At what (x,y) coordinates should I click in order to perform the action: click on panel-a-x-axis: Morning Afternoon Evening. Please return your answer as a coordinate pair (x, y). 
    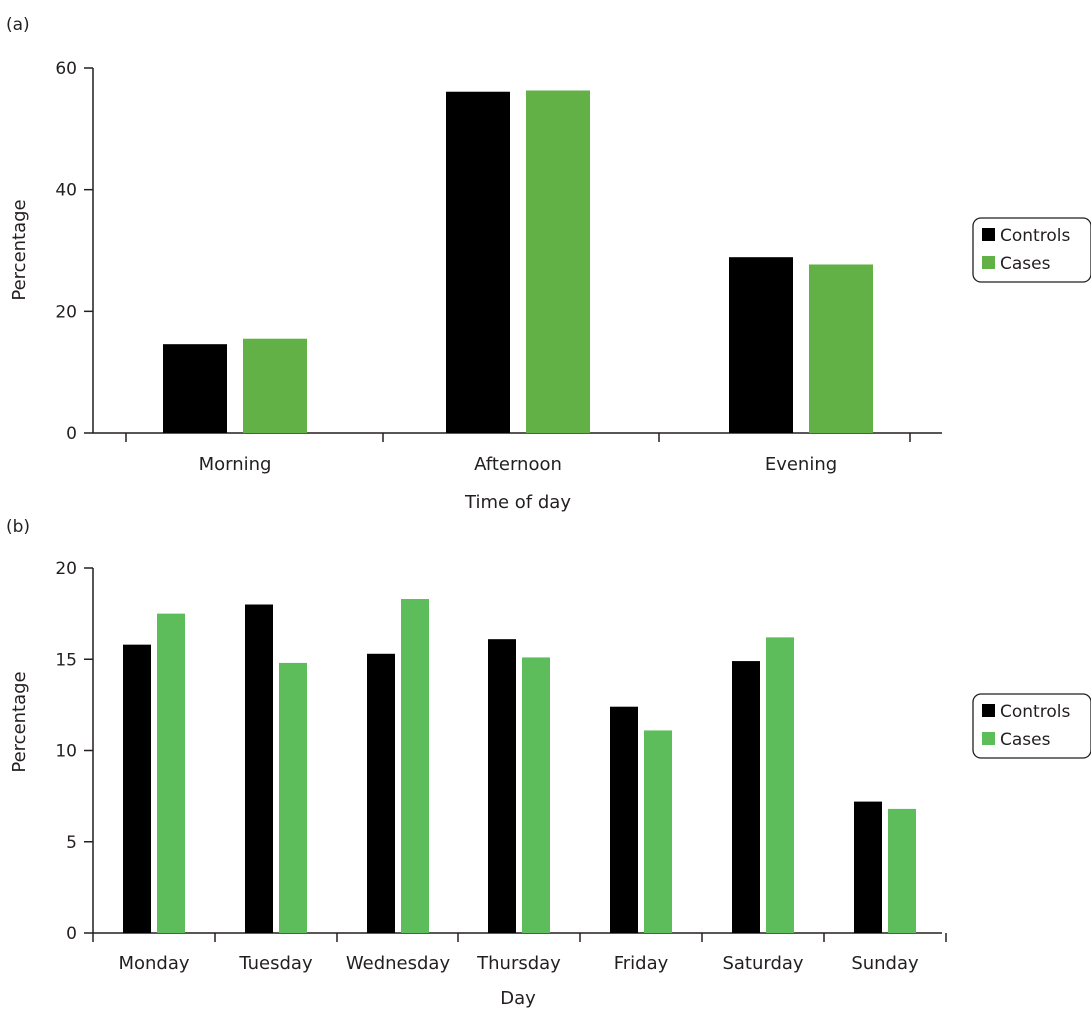
    Looking at the image, I should click on (517, 453).